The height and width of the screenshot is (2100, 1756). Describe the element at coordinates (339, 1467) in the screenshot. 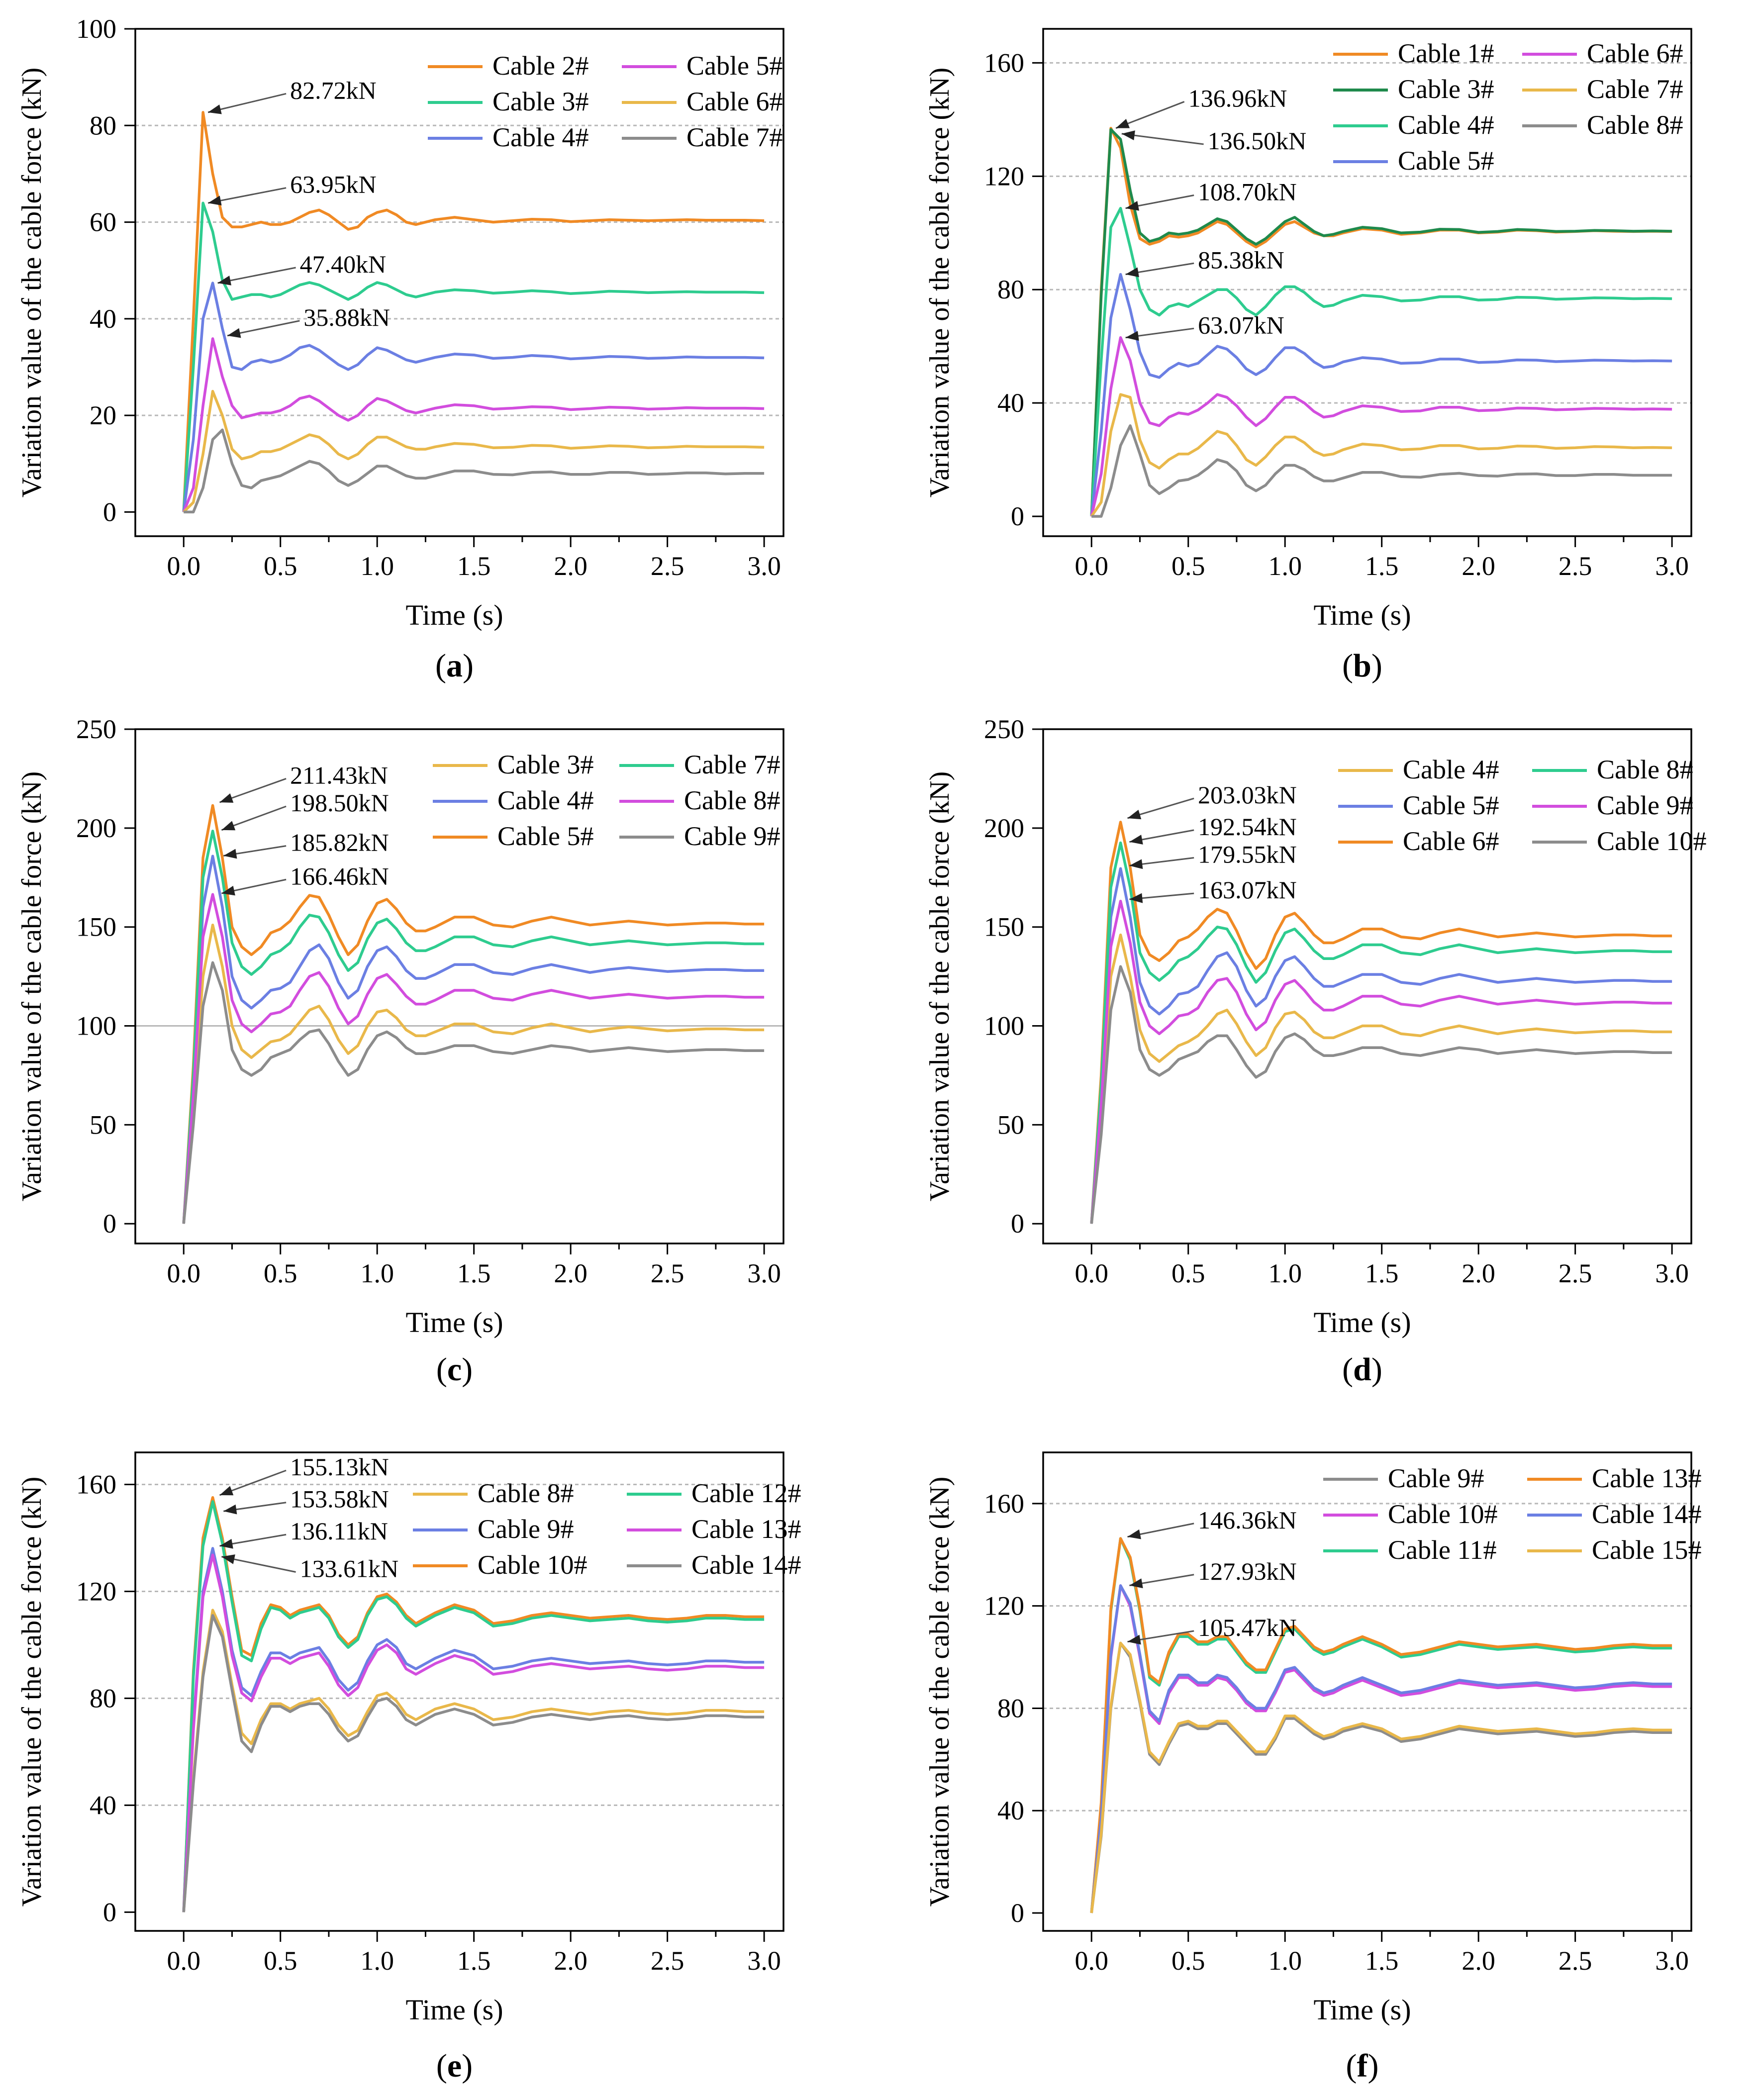

I see `annotation-label: 155.13kN` at that location.